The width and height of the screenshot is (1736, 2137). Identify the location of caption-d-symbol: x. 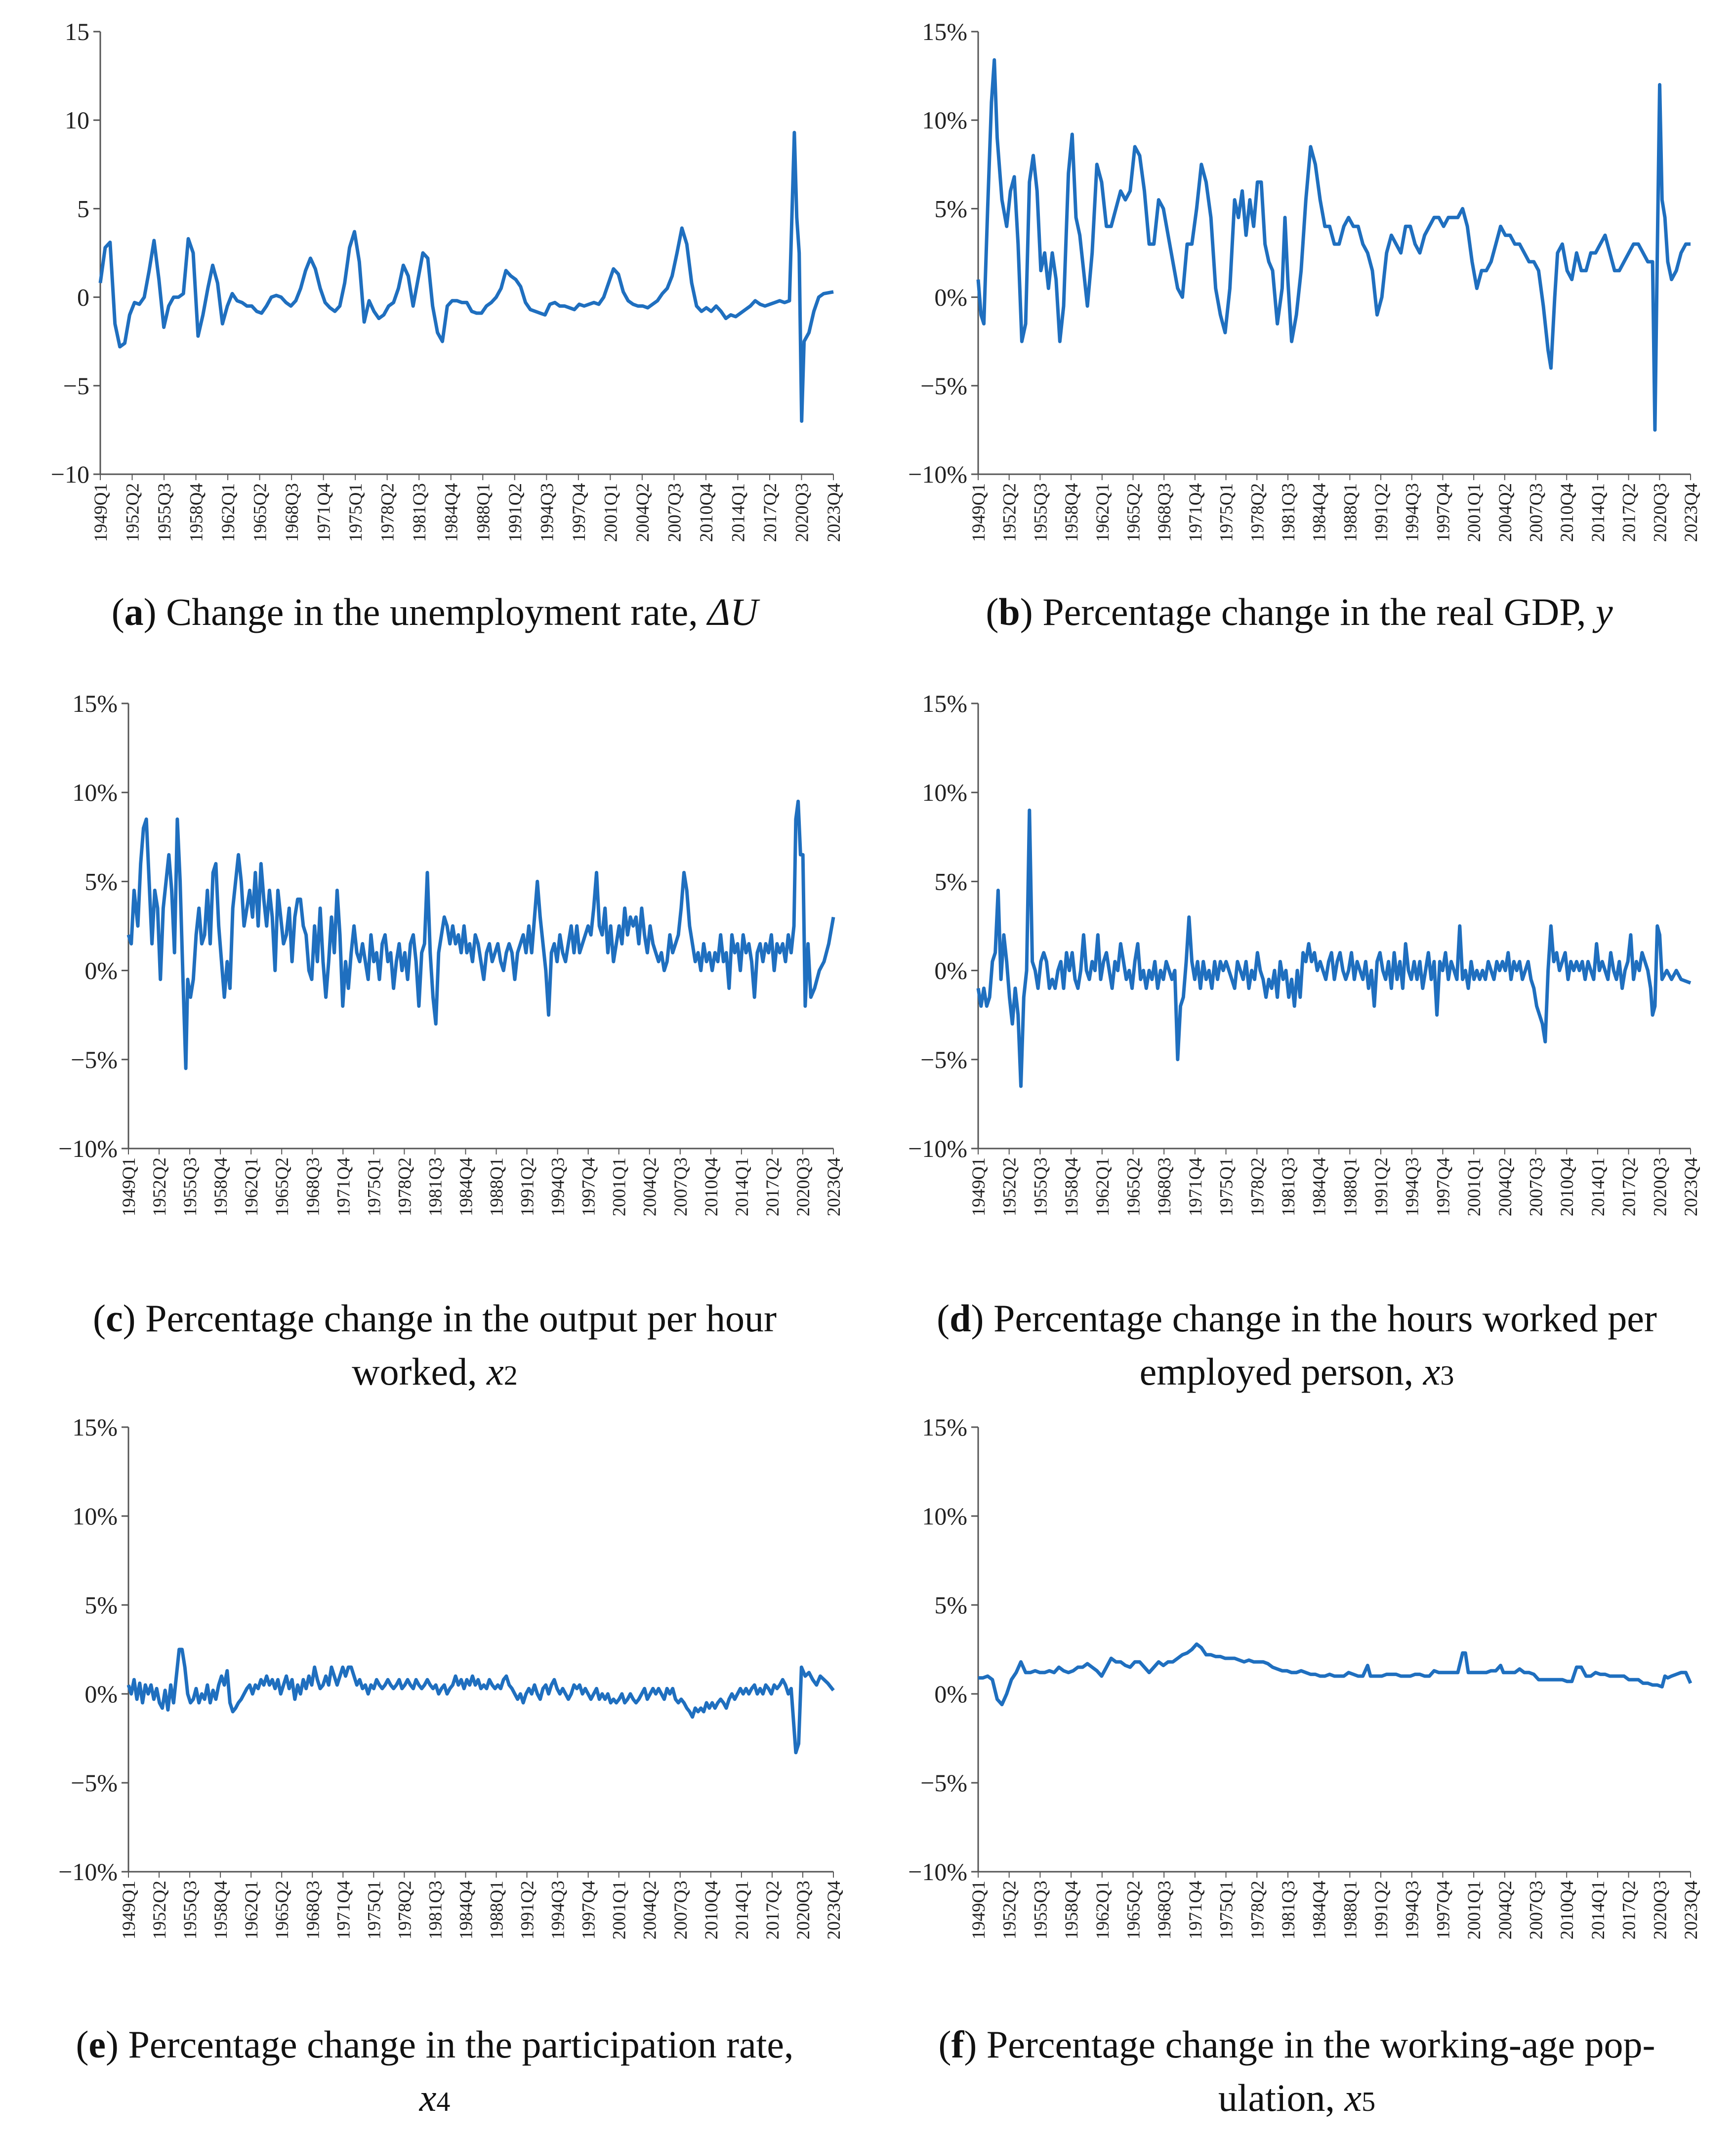
(1432, 1371).